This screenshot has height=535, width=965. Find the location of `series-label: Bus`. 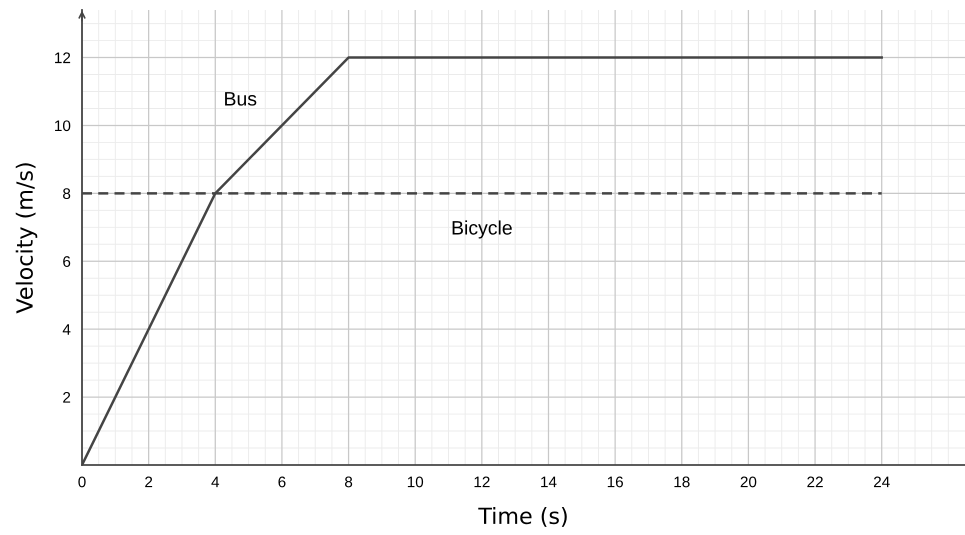

series-label: Bus is located at coordinates (240, 99).